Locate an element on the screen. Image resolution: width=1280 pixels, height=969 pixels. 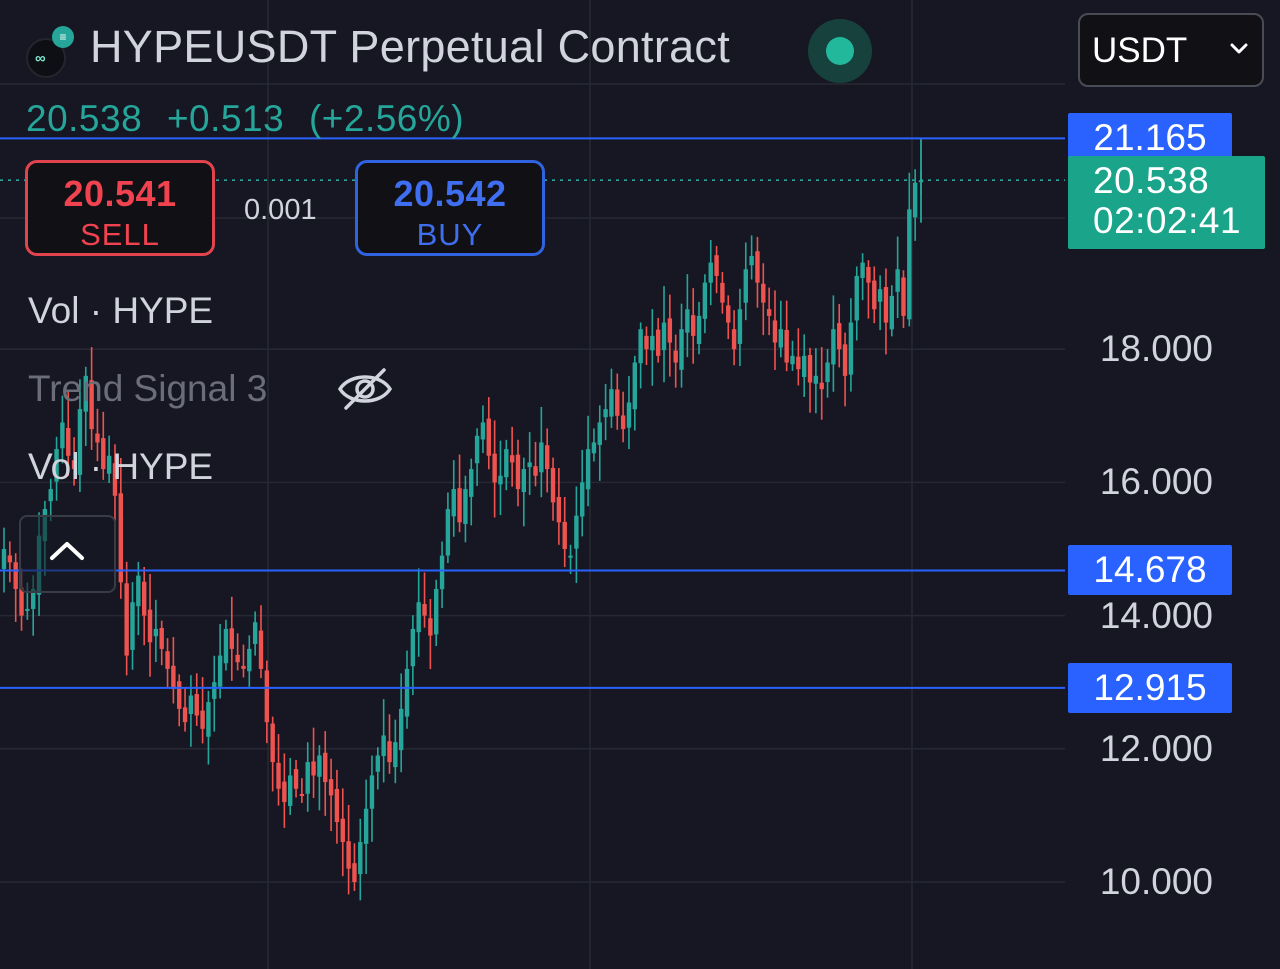
price-axis-label: 18.000 is located at coordinates (1156, 349).